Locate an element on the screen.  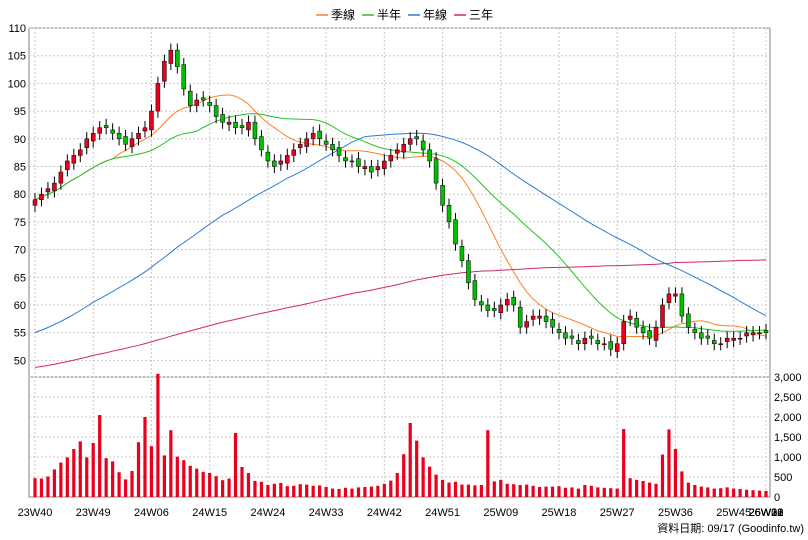
x-tick-label: 25W09 is located at coordinates (500, 513).